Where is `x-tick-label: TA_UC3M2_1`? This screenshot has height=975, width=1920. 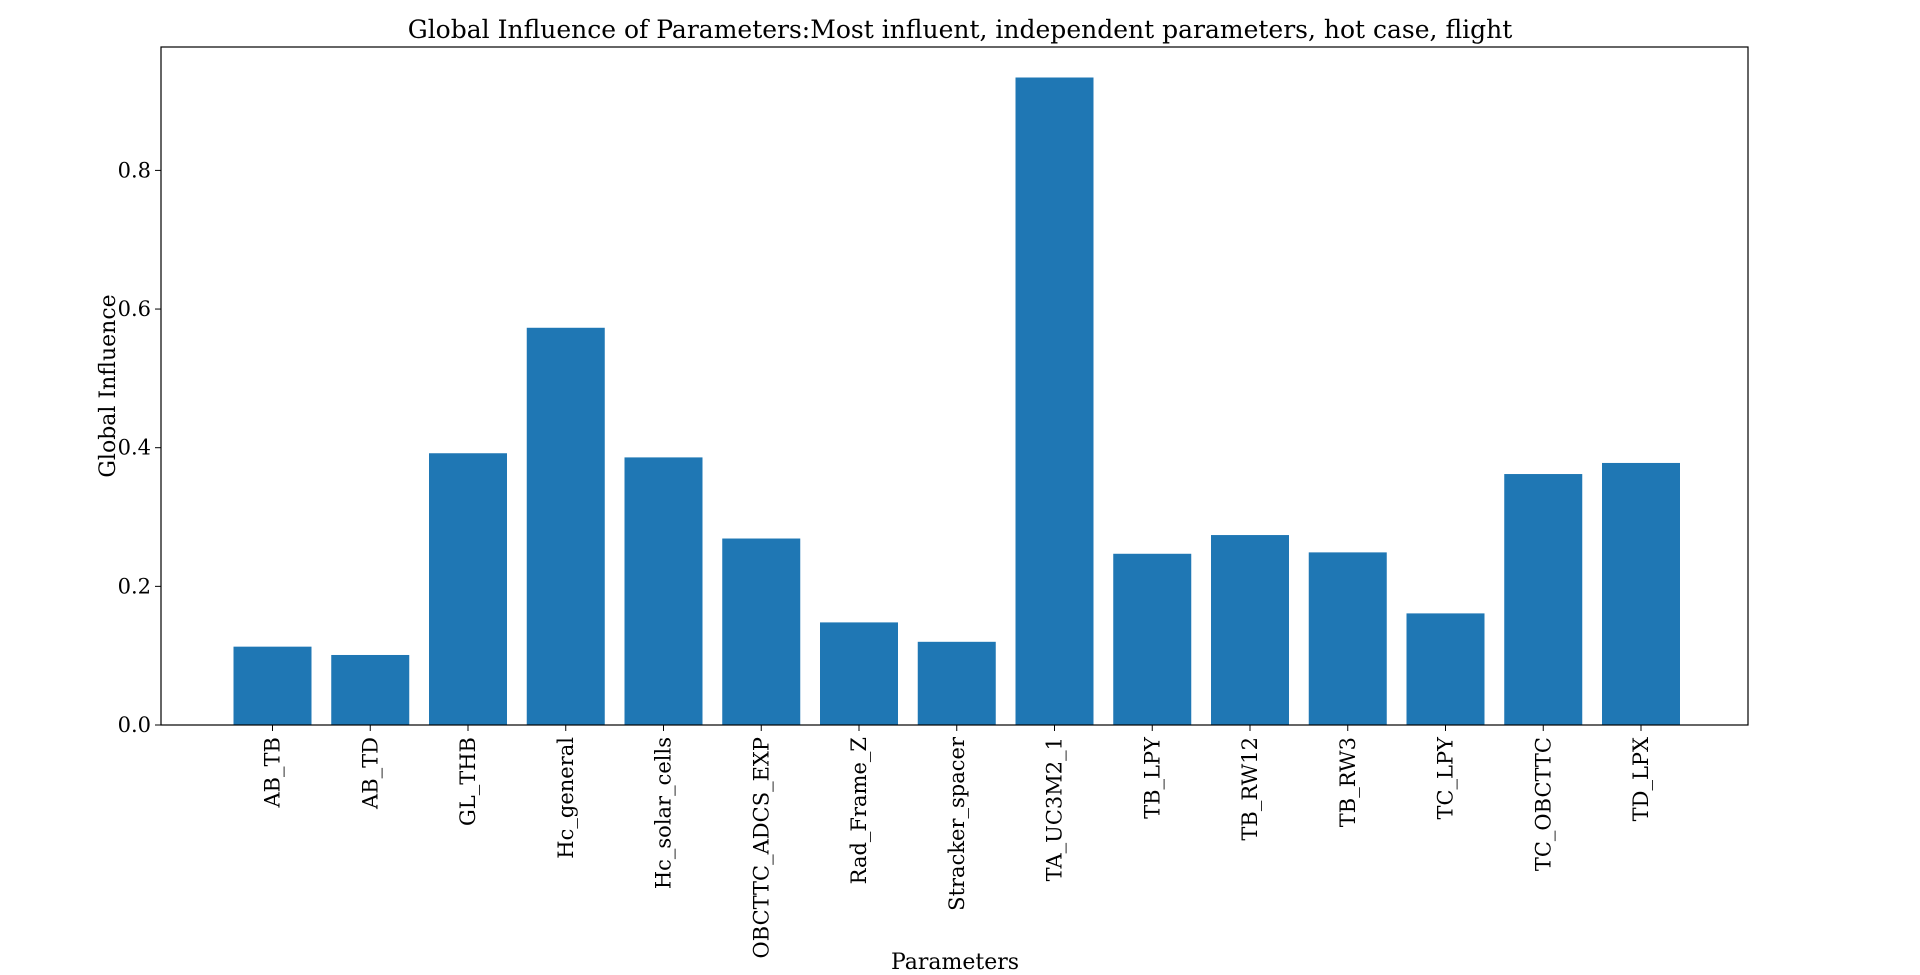
x-tick-label: TA_UC3M2_1 is located at coordinates (1055, 809).